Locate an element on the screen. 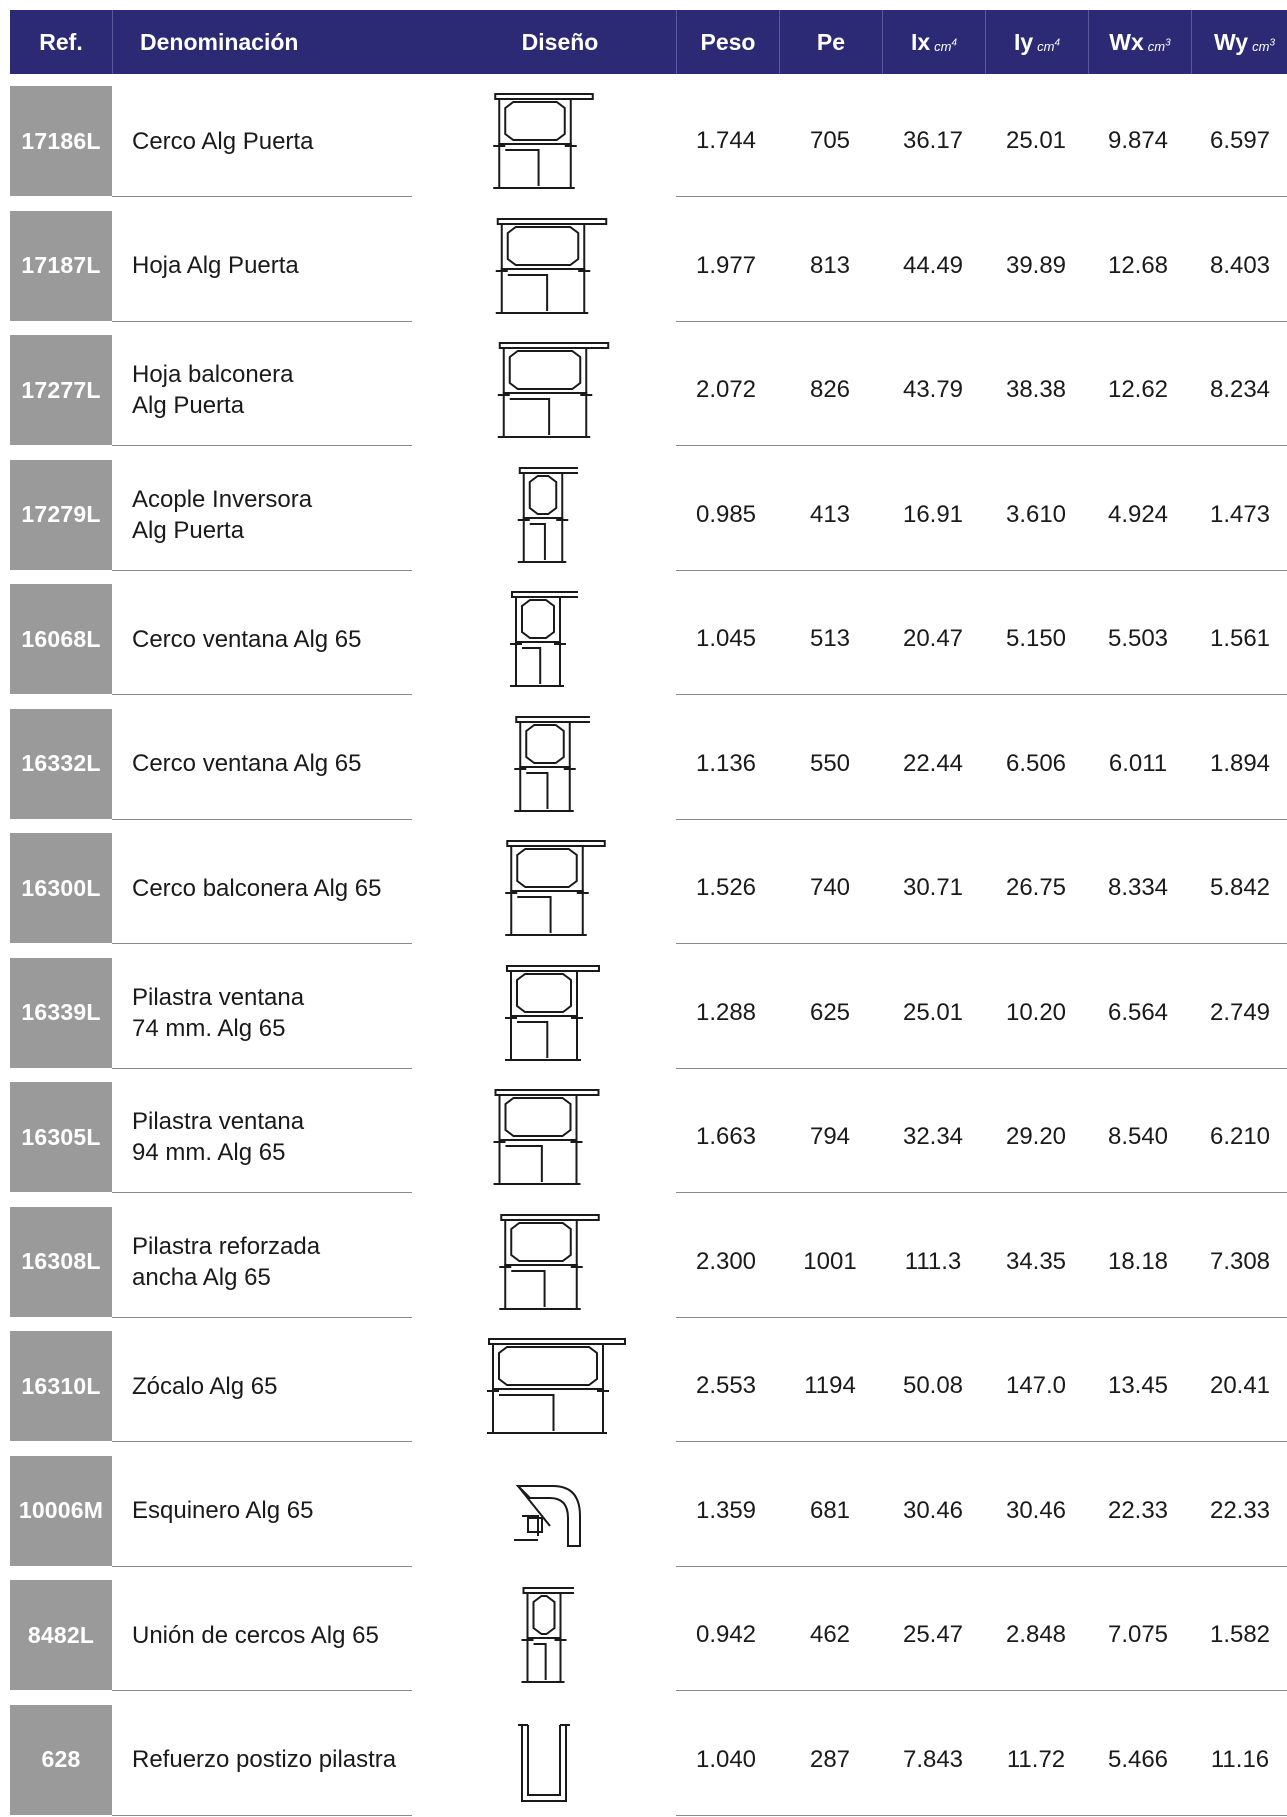 The width and height of the screenshot is (1287, 1817). value-wy: 11.16 is located at coordinates (1238, 1760).